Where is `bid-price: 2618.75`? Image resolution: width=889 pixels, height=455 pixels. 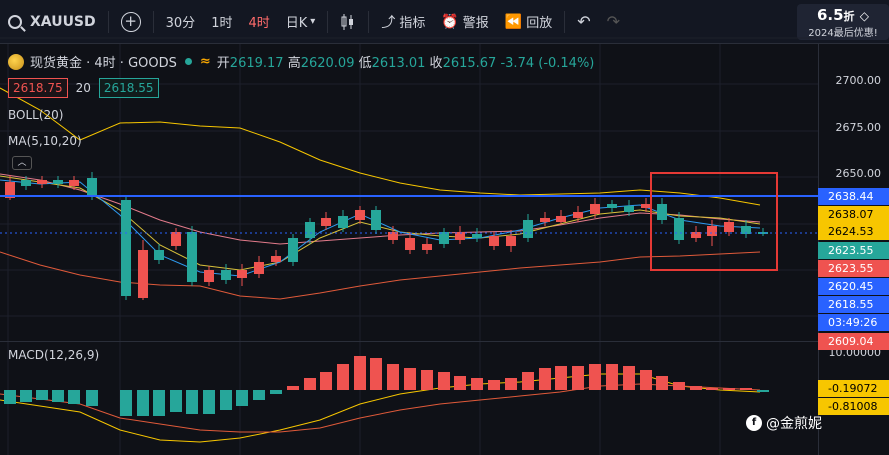 bid-price: 2618.75 is located at coordinates (38, 88).